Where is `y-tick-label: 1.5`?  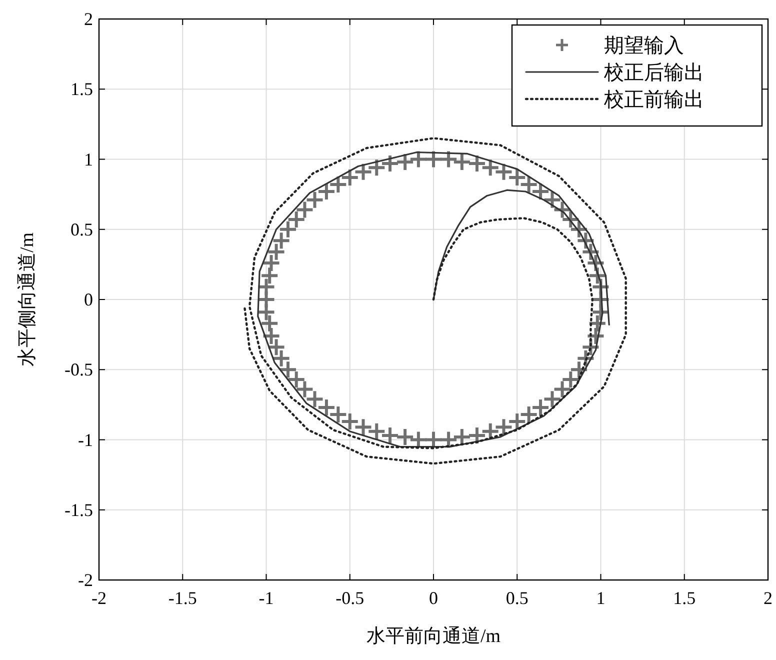 y-tick-label: 1.5 is located at coordinates (81, 89).